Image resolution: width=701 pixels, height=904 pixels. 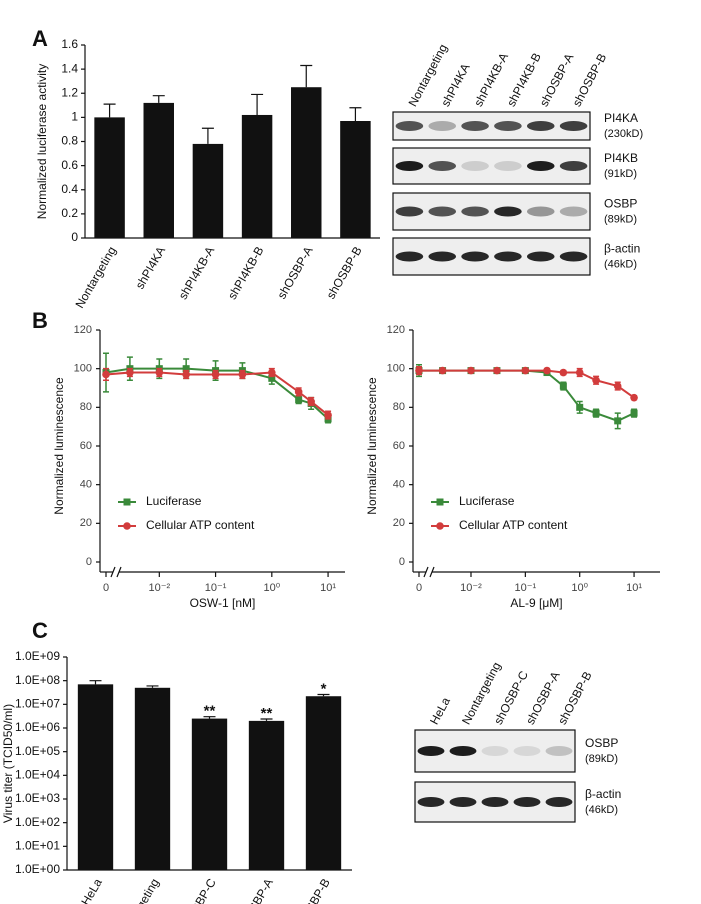 What do you see at coordinates (419, 588) in the screenshot?
I see `x-tick-label: 0` at bounding box center [419, 588].